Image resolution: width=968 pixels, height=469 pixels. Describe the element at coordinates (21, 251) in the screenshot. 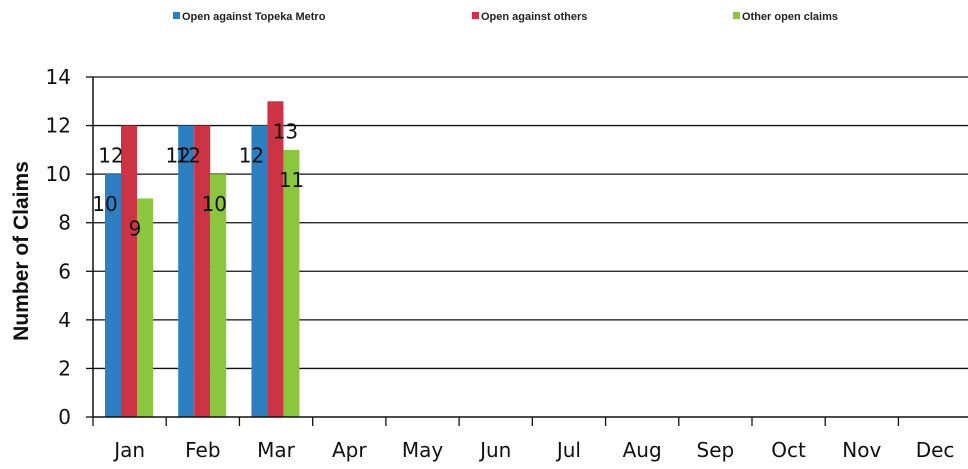

I see `y-axis-title: Number of Claims` at that location.